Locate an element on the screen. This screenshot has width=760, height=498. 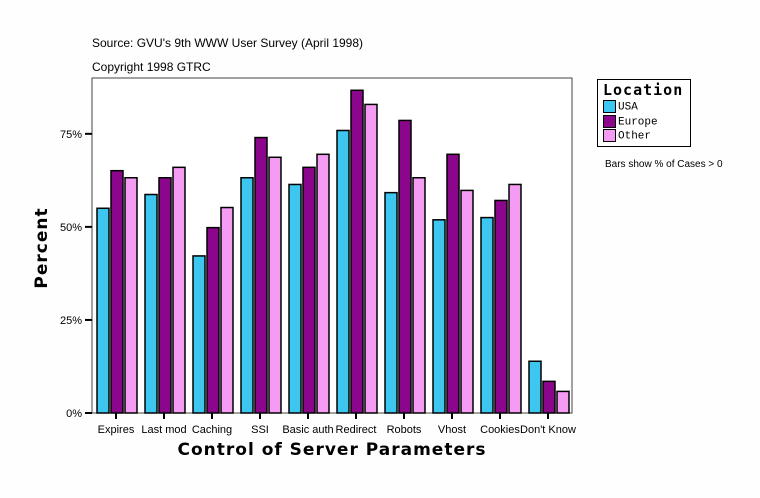
x-tick-label: Caching is located at coordinates (212, 430).